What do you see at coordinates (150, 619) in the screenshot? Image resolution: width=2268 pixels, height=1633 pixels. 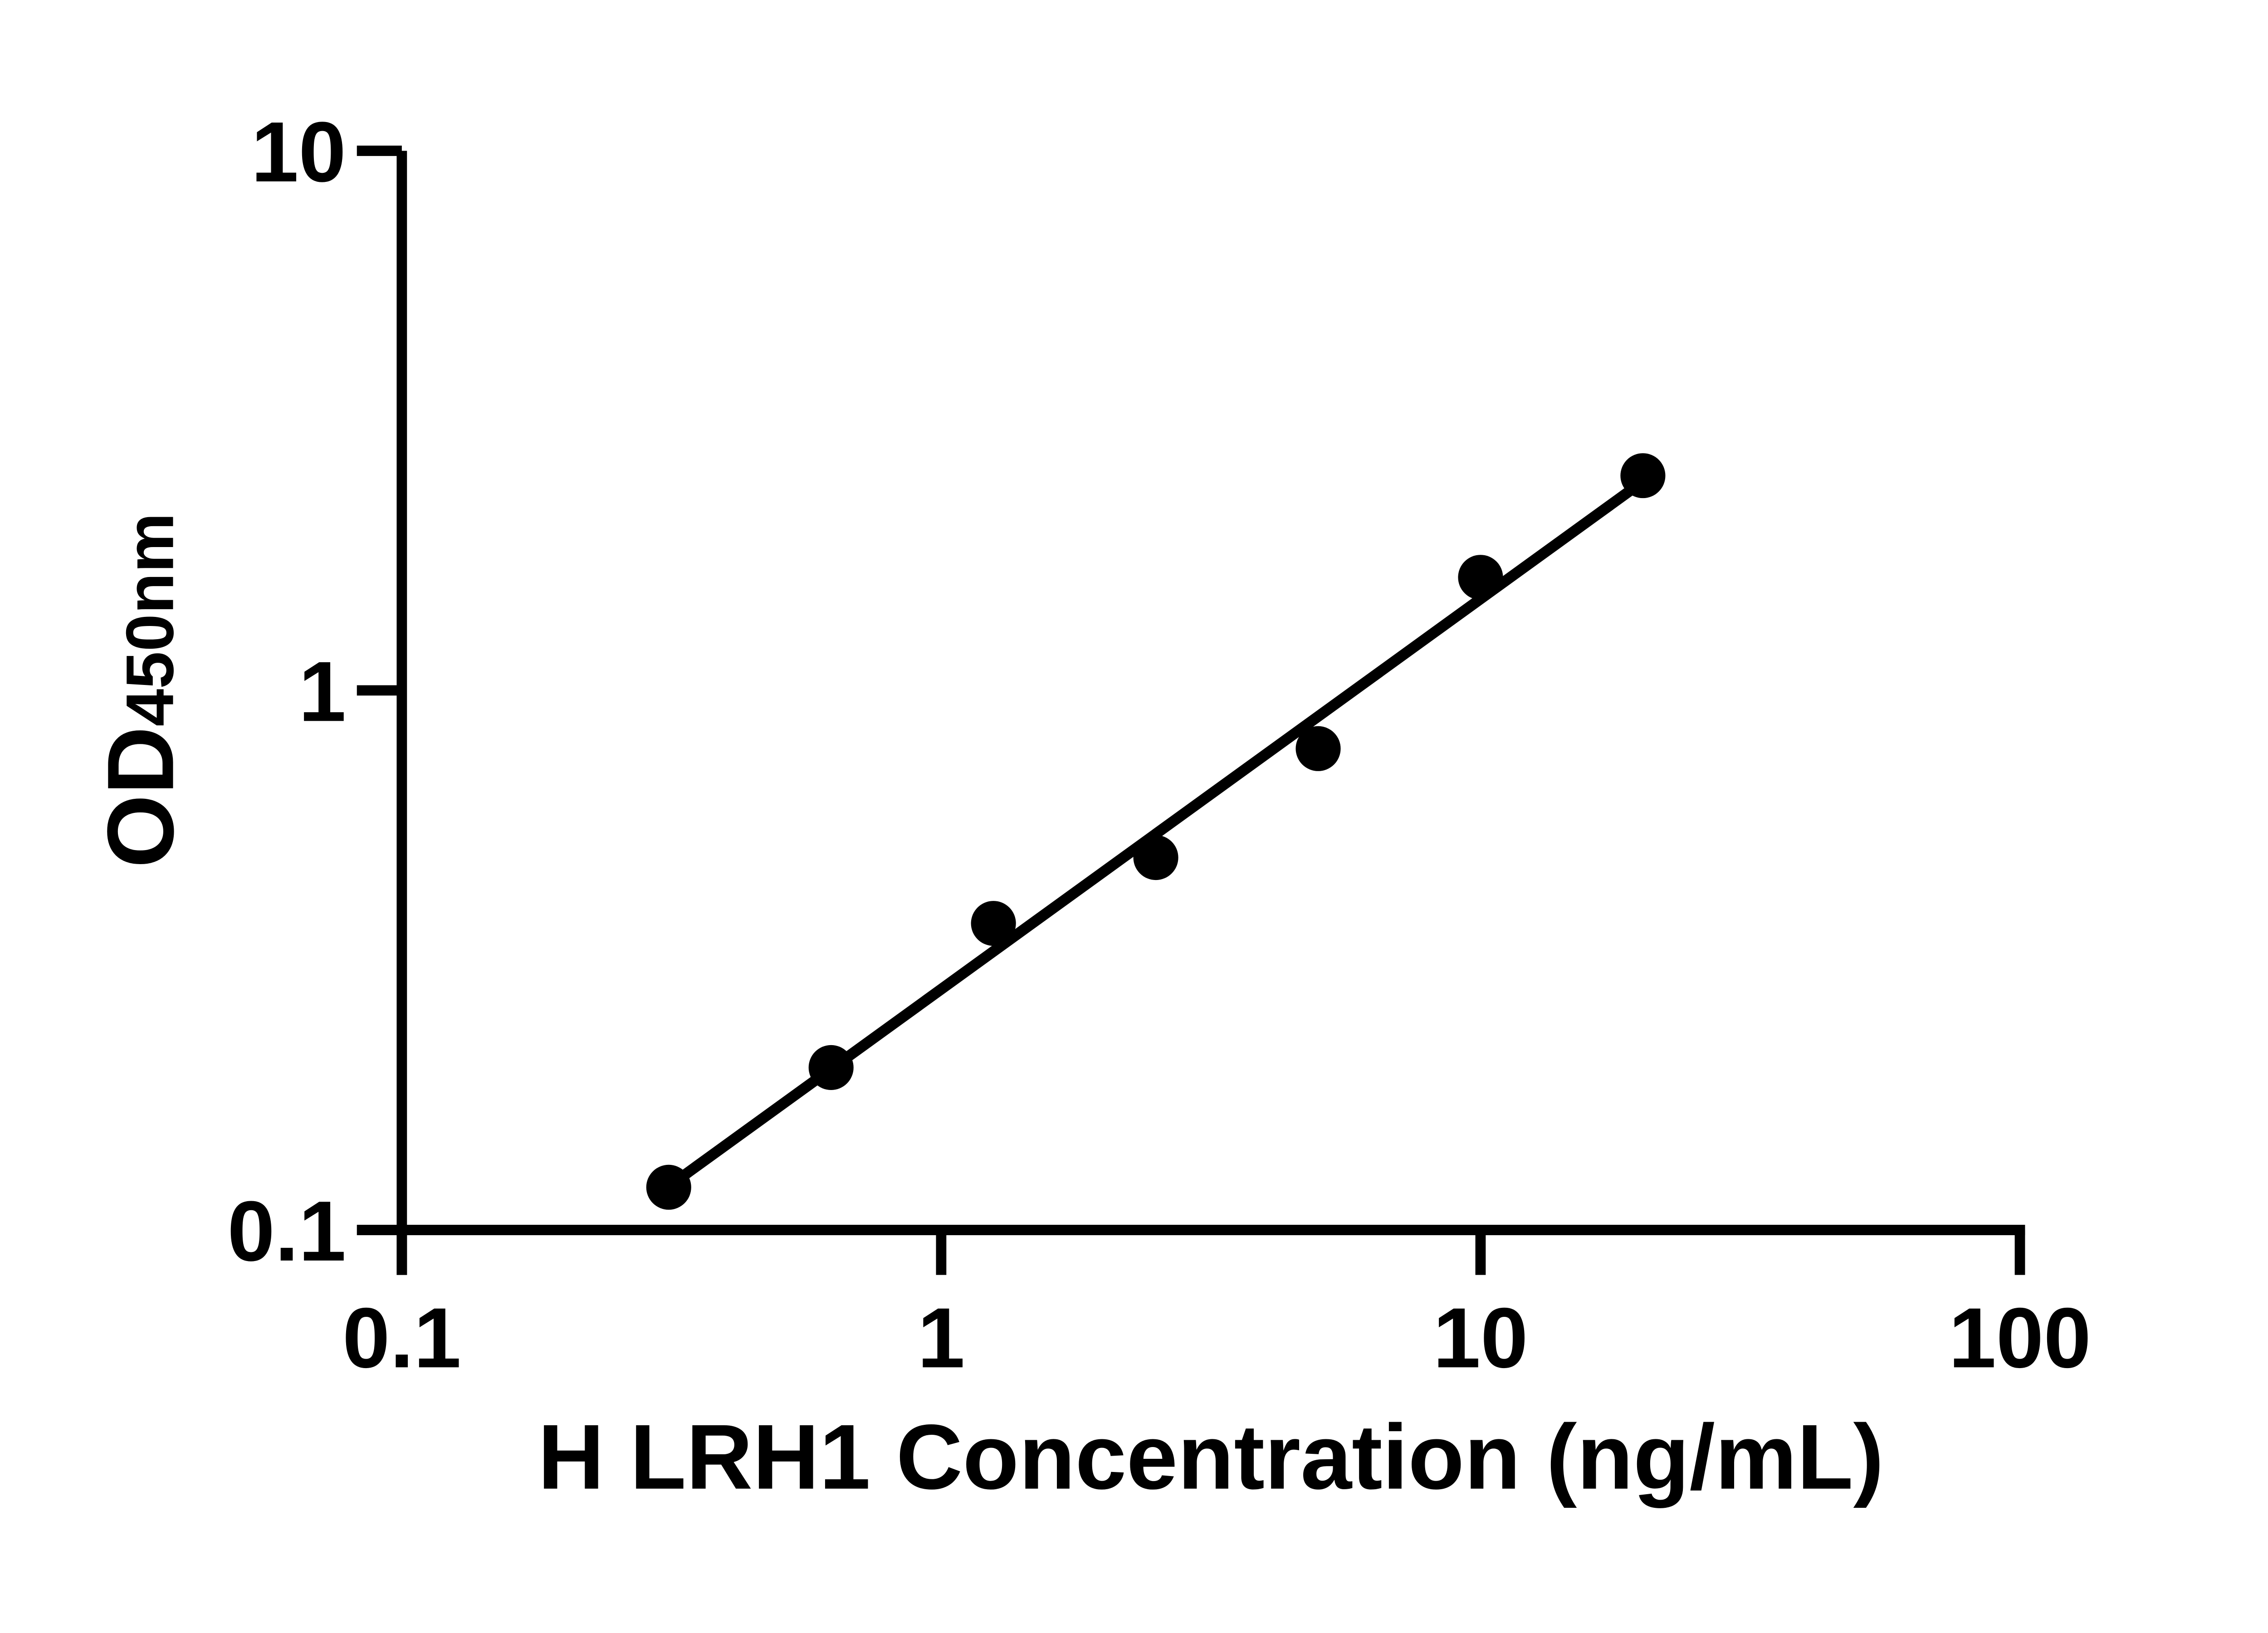 I see `y-axis-title-sub: 450nm` at bounding box center [150, 619].